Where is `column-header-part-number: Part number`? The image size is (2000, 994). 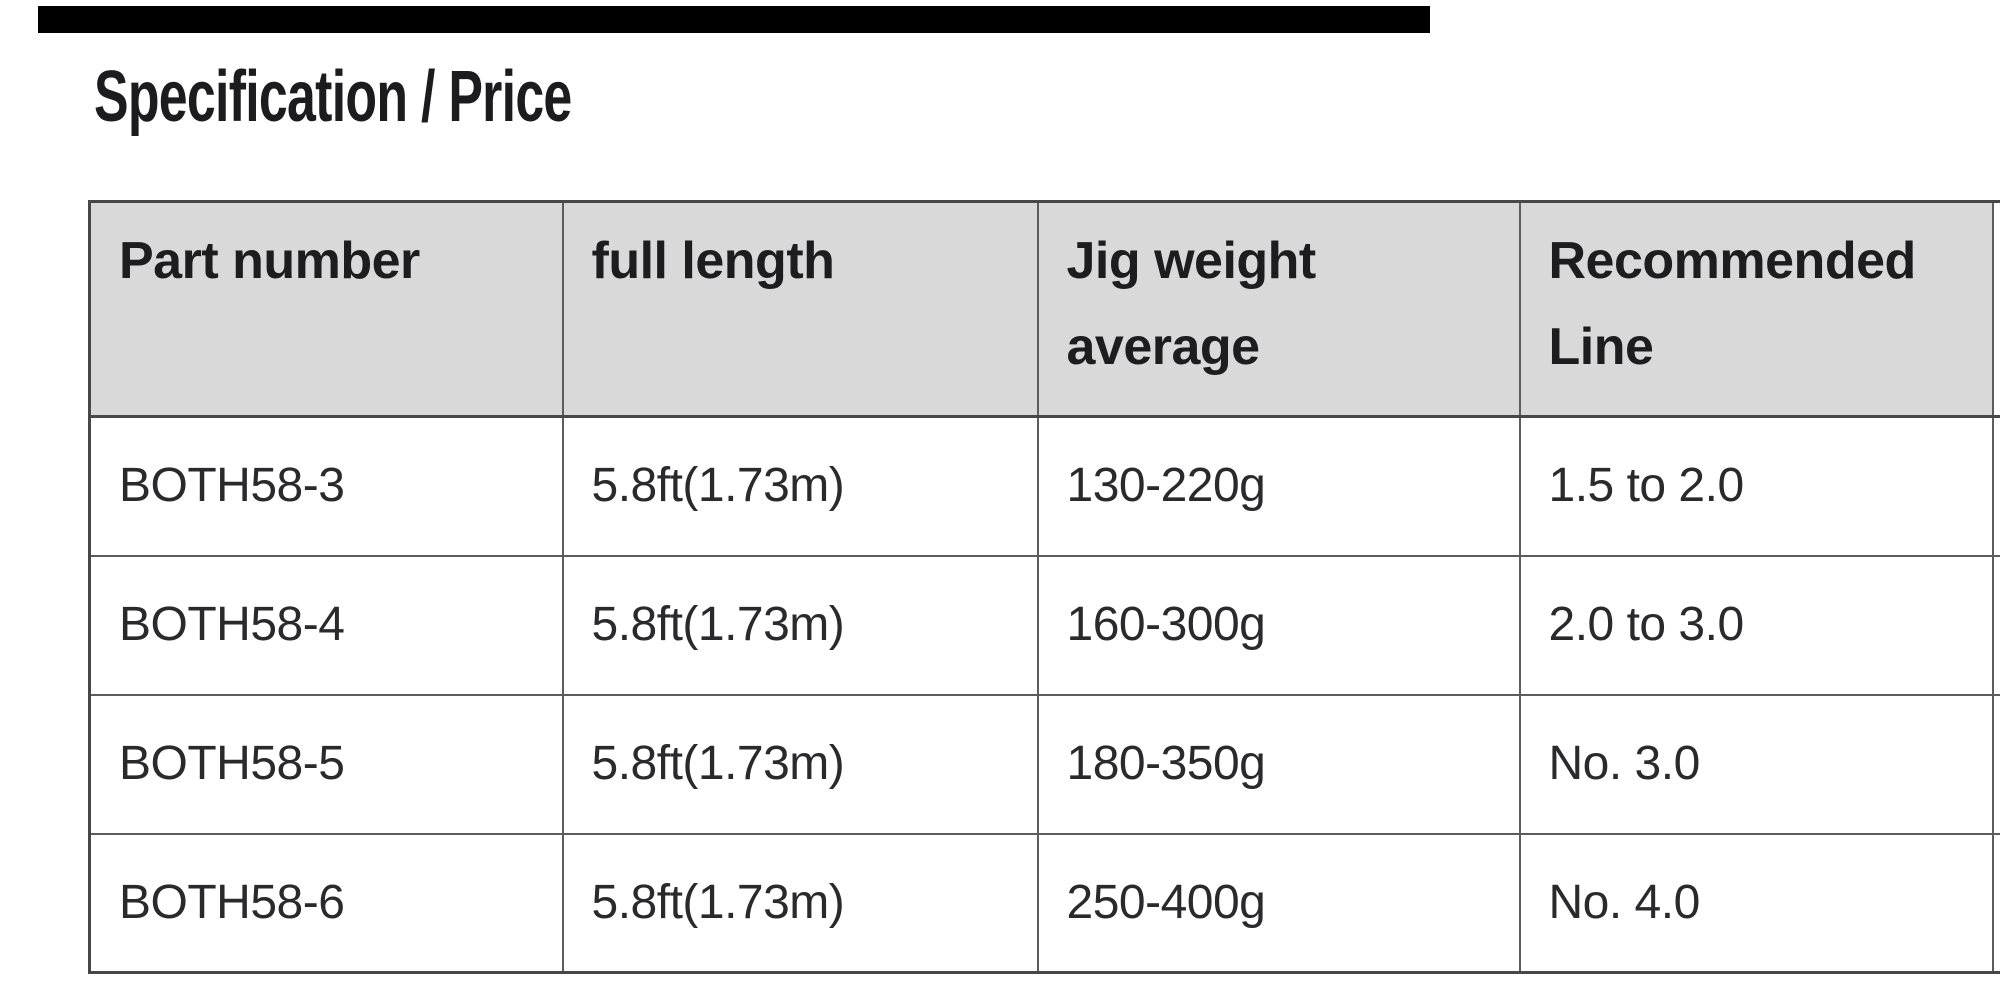
column-header-part-number: Part number is located at coordinates (326, 309).